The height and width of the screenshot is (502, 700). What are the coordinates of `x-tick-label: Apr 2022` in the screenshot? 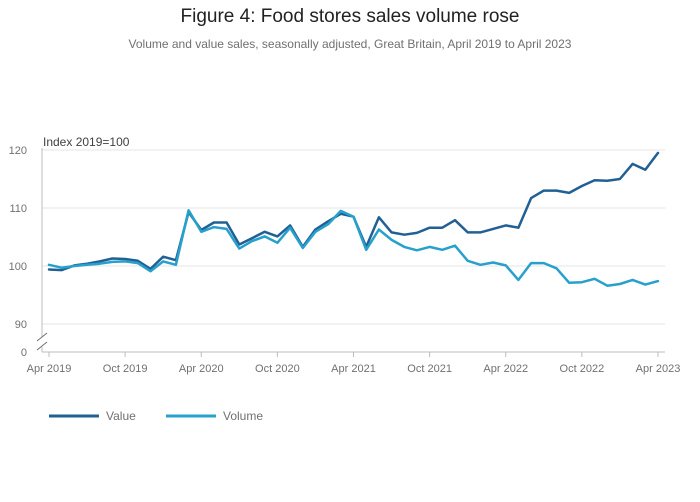 It's located at (505, 369).